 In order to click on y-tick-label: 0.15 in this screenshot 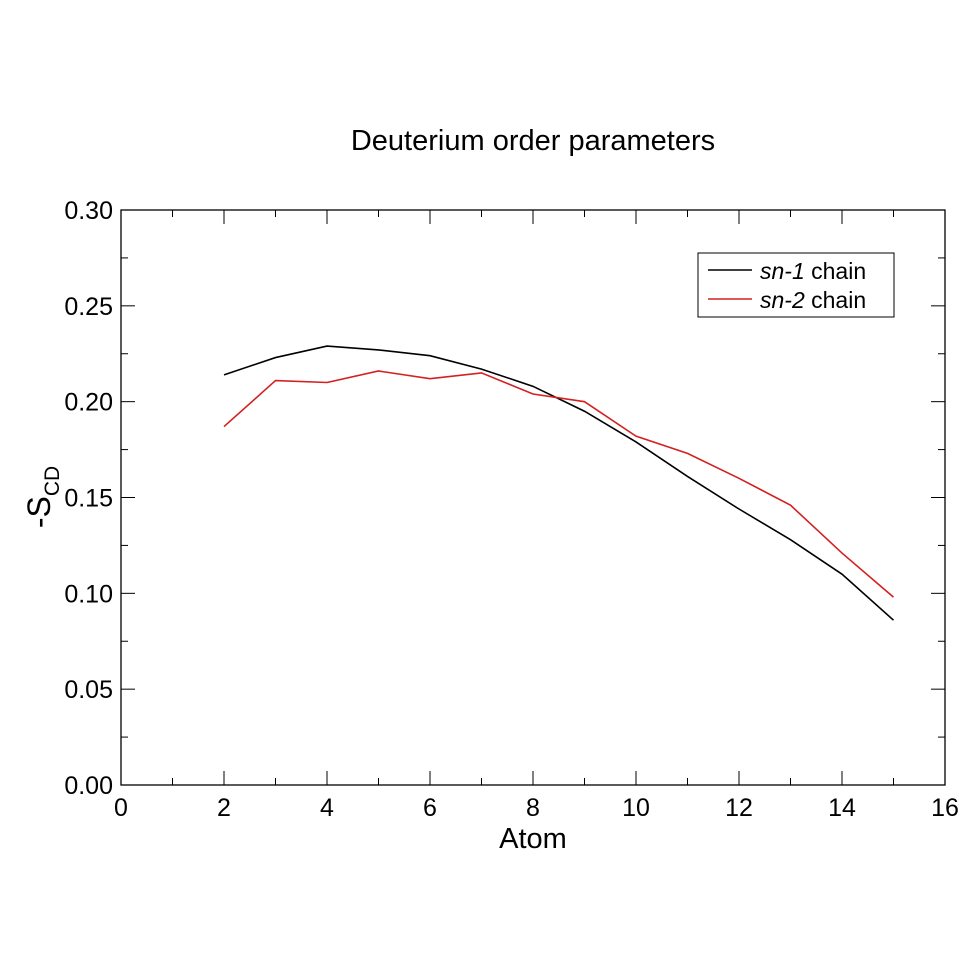, I will do `click(88, 499)`.